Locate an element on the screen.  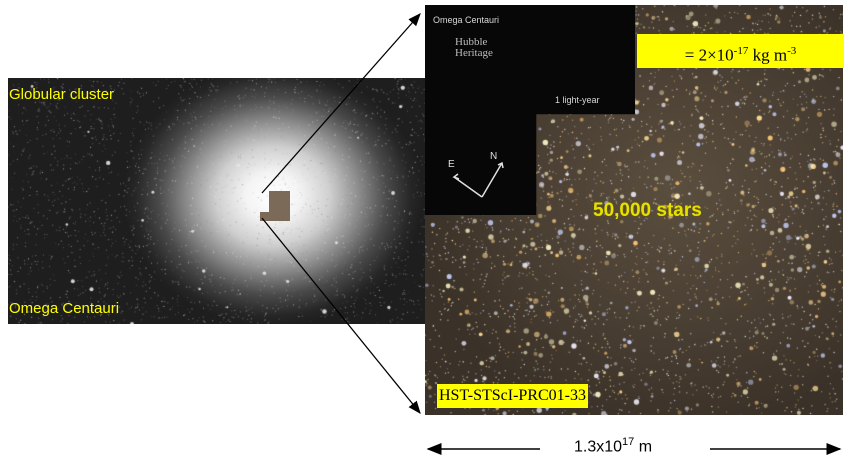
image-credit-label: HST-STScI-PRC01-33 is located at coordinates (512, 396).